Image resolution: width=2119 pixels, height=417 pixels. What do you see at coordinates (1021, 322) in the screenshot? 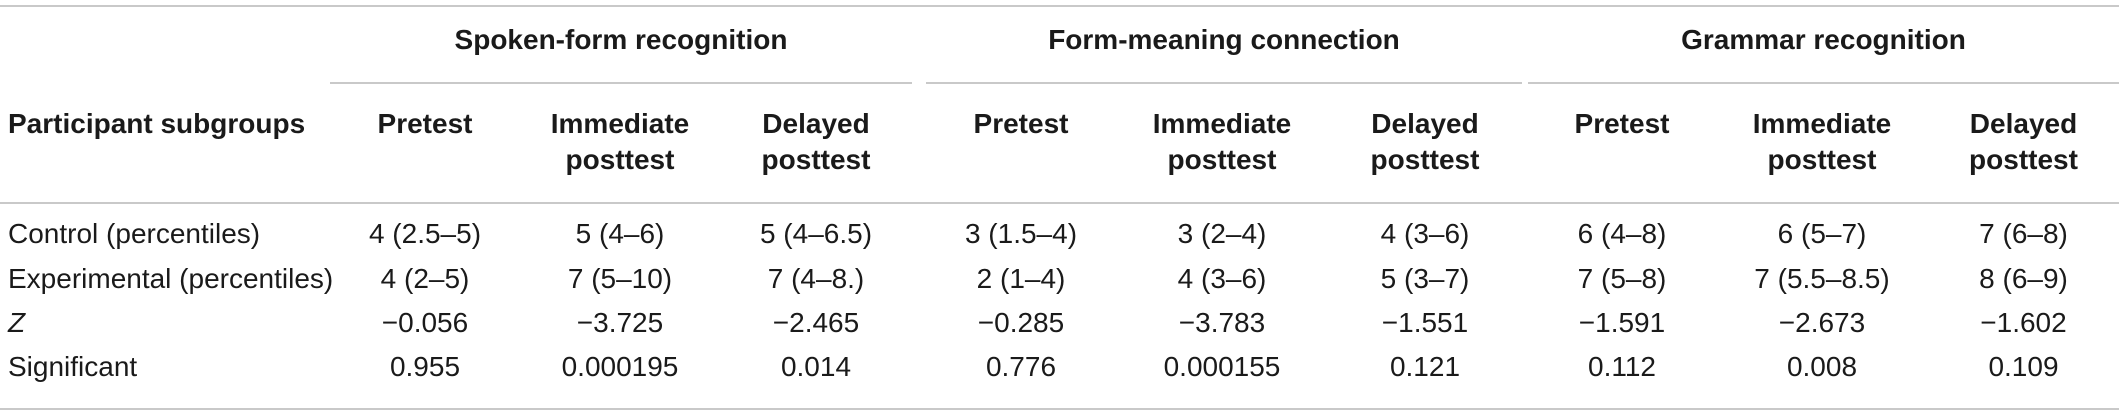
I see `table-cell: −0.285` at bounding box center [1021, 322].